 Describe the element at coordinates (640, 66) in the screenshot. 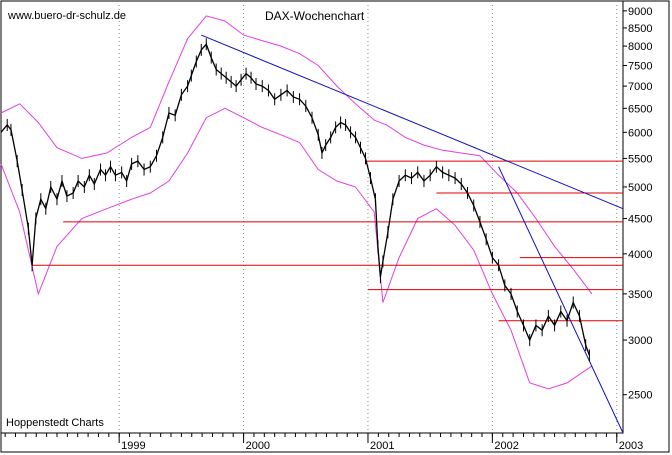

I see `y-tick-label-10: 7500` at that location.